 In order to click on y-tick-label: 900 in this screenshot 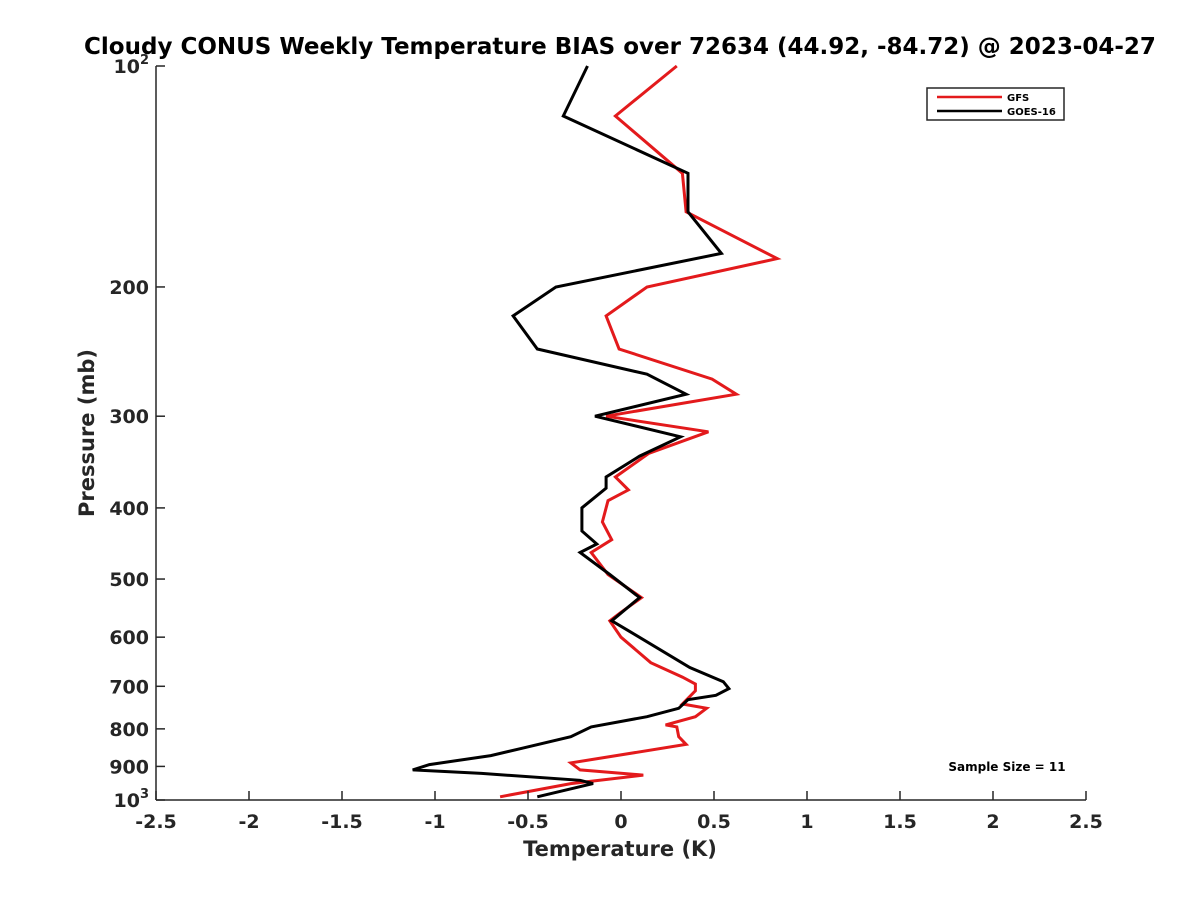, I will do `click(129, 767)`.